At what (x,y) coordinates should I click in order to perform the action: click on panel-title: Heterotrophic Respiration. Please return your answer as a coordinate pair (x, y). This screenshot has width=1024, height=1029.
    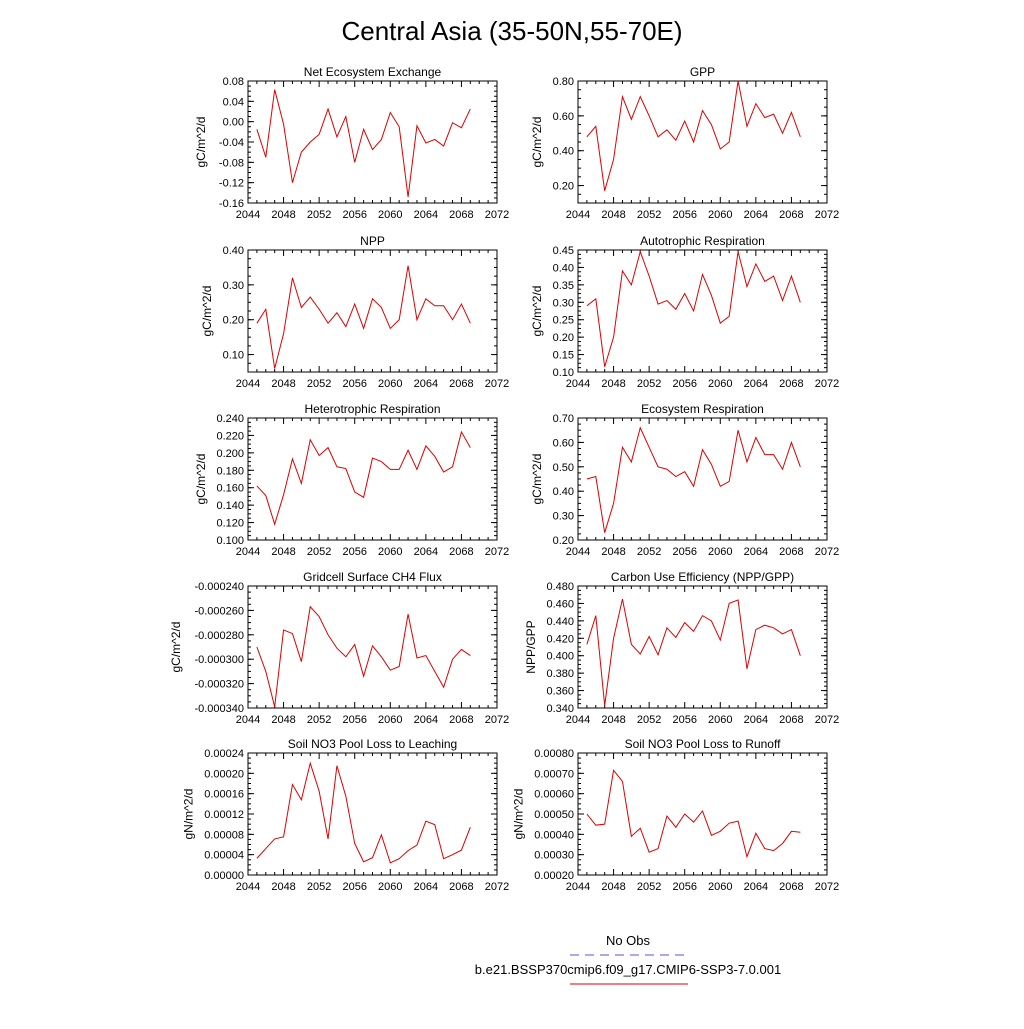
    Looking at the image, I should click on (372, 409).